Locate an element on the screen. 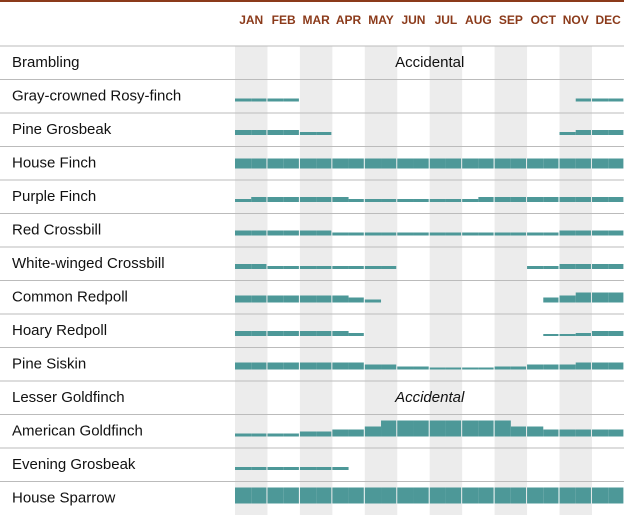 This screenshot has width=624, height=515. species-label: Evening Grosbeak is located at coordinates (74, 464).